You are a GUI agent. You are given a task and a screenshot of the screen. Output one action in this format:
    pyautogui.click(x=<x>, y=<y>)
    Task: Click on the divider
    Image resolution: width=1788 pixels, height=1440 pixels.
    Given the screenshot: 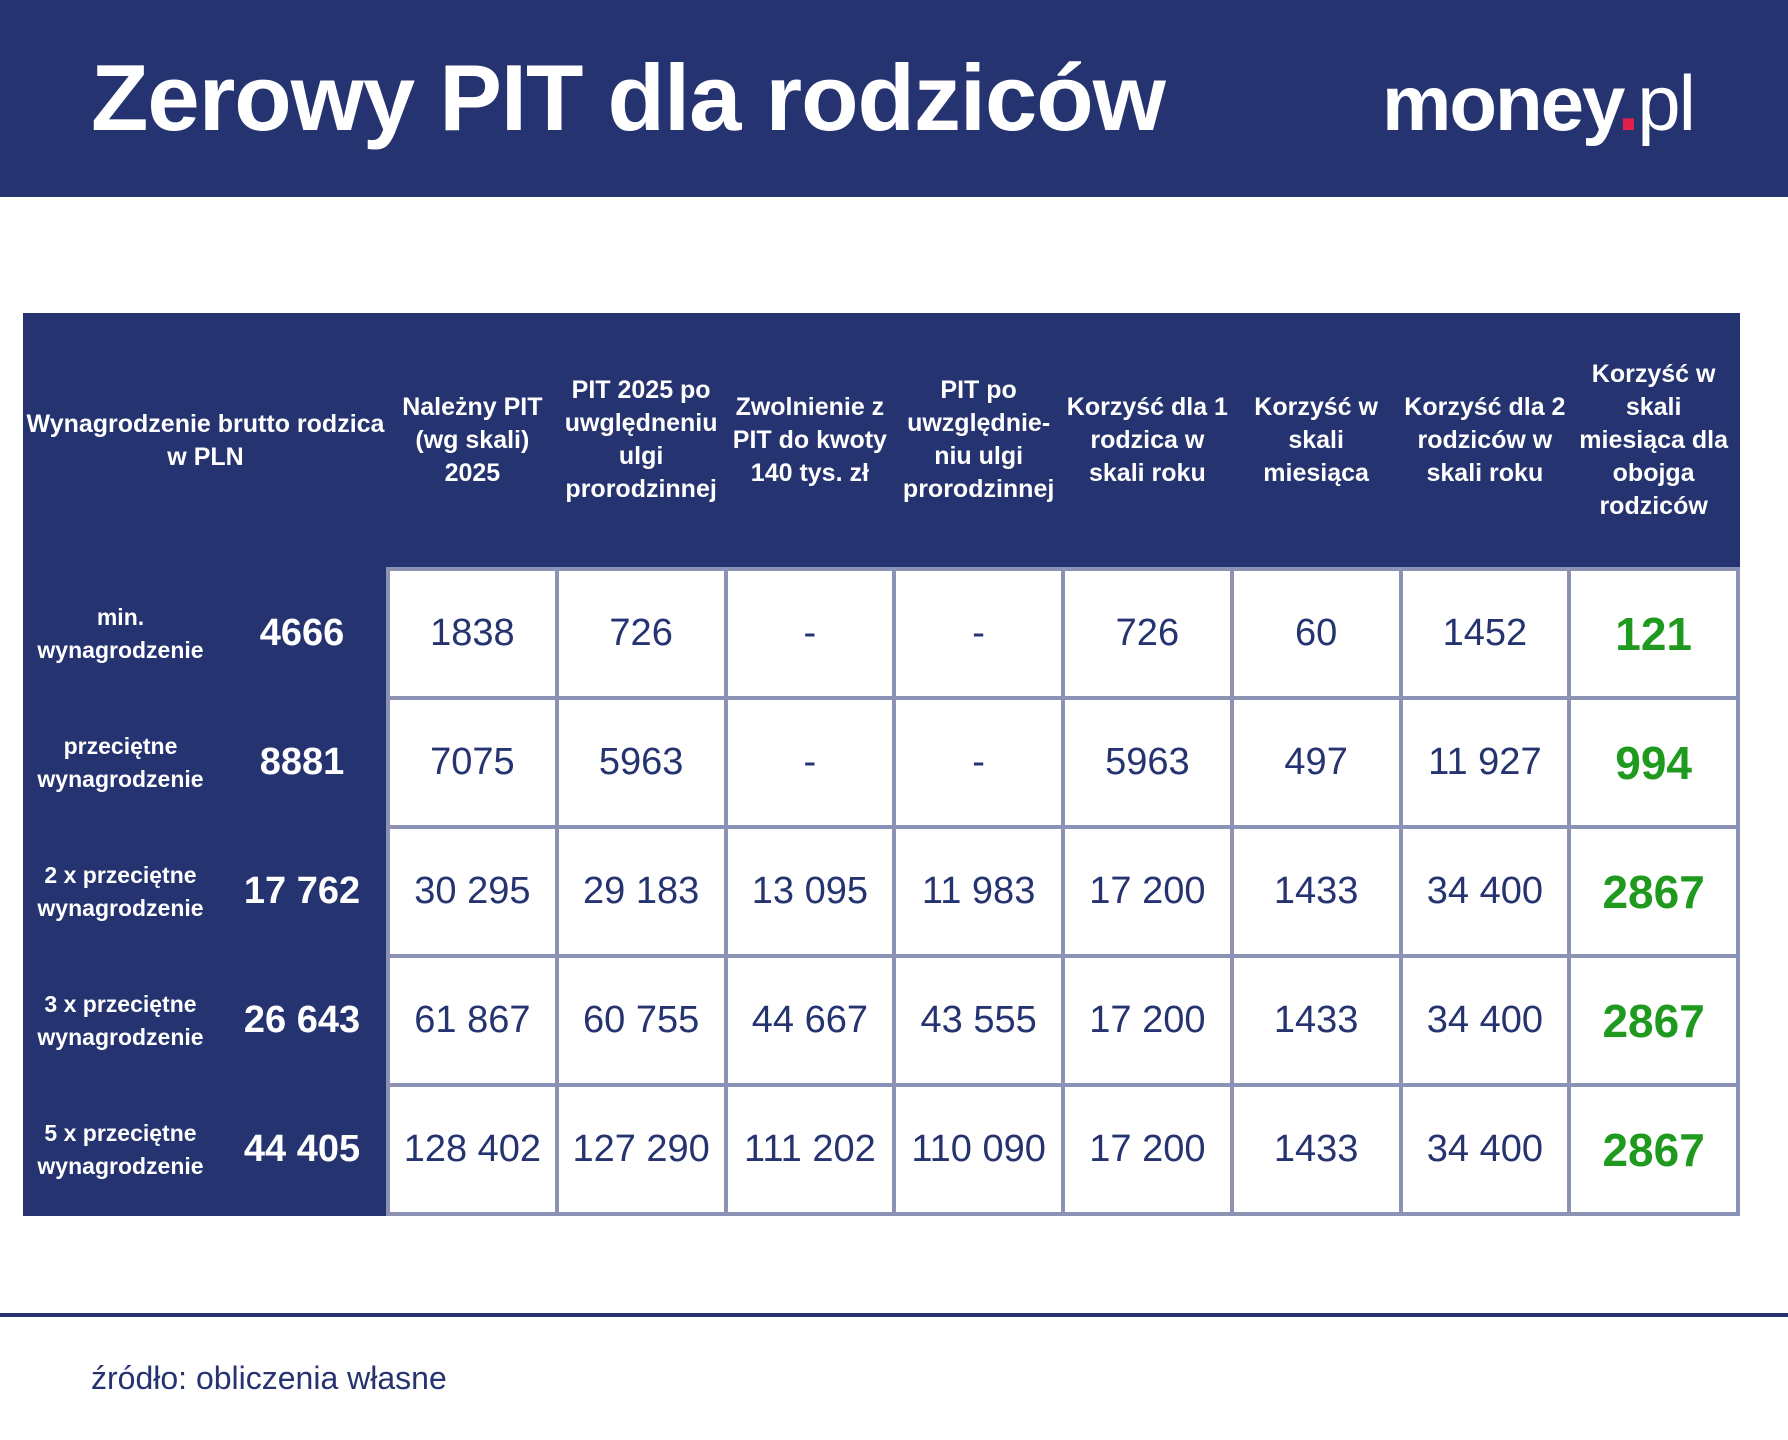 What is the action you would take?
    pyautogui.click(x=894, y=1315)
    